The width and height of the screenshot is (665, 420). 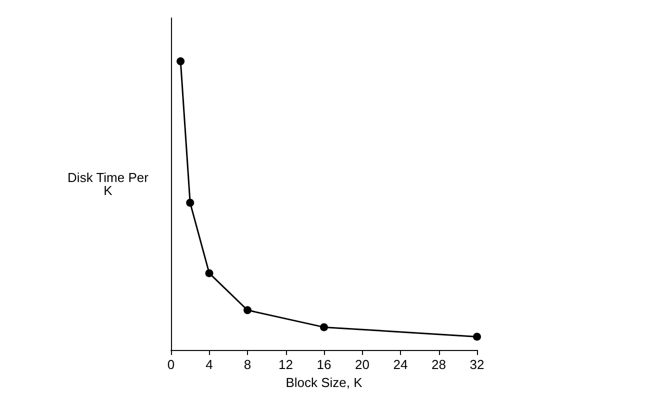 I want to click on x-tick-label: 8, so click(x=248, y=364).